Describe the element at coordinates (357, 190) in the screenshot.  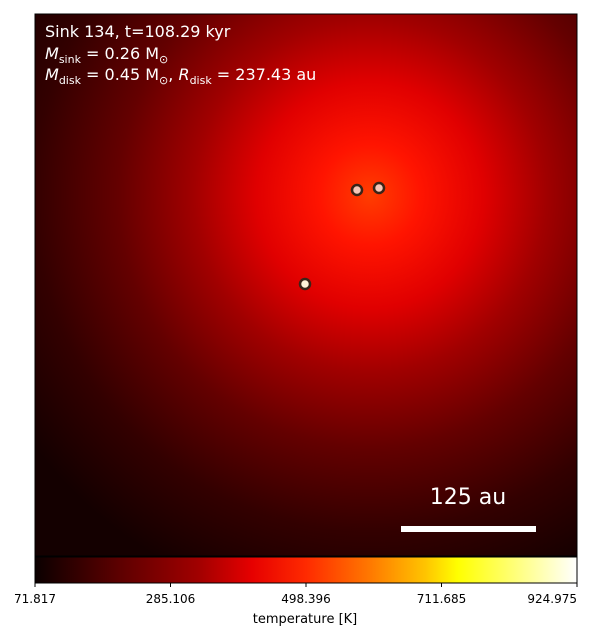
I see `sink-marker-left` at that location.